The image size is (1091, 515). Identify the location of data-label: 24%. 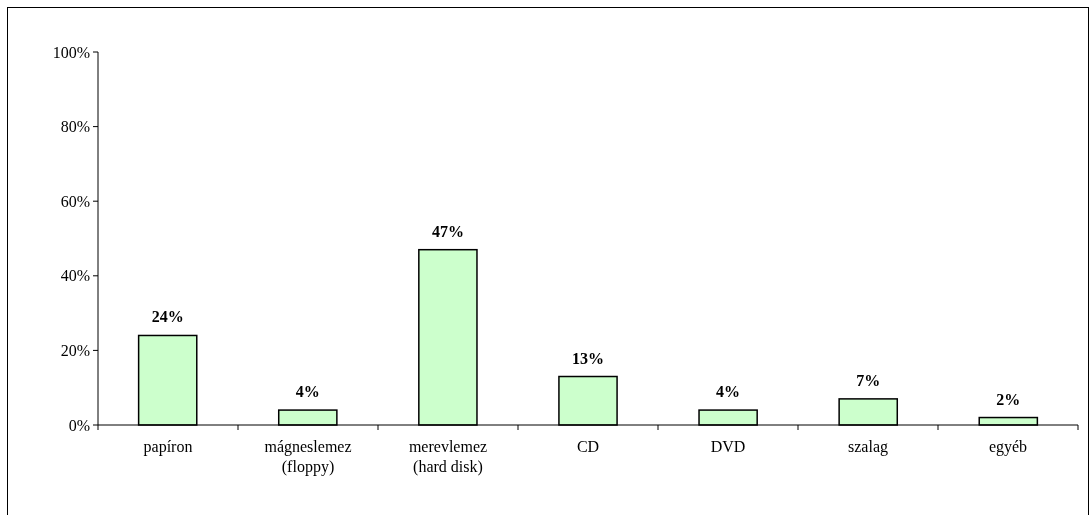
(167, 317).